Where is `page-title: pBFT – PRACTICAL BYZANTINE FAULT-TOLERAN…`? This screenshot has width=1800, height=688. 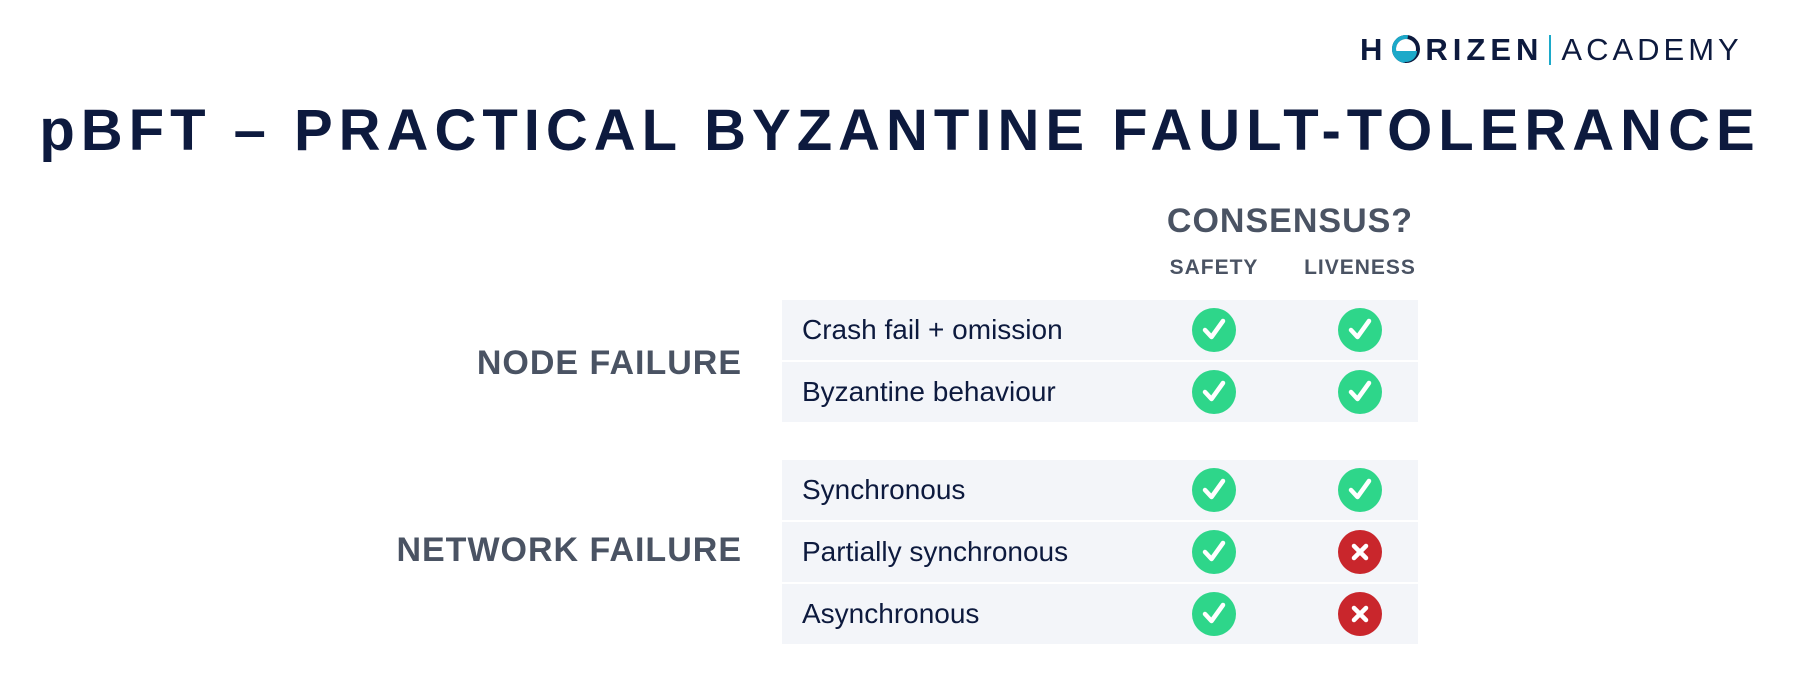
page-title: pBFT – PRACTICAL BYZANTINE FAULT-TOLERAN… is located at coordinates (900, 130).